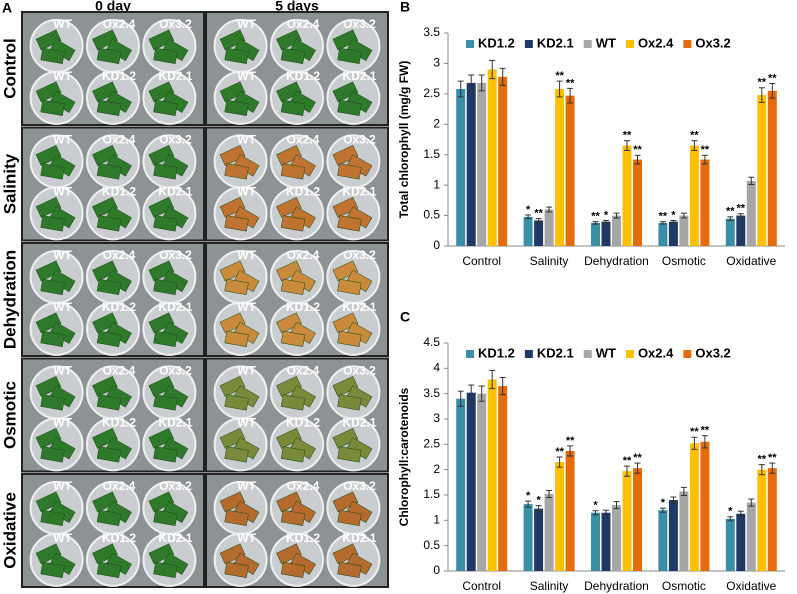 The image size is (797, 594). Describe the element at coordinates (684, 586) in the screenshot. I see `x-tick-label: Osmotic` at that location.